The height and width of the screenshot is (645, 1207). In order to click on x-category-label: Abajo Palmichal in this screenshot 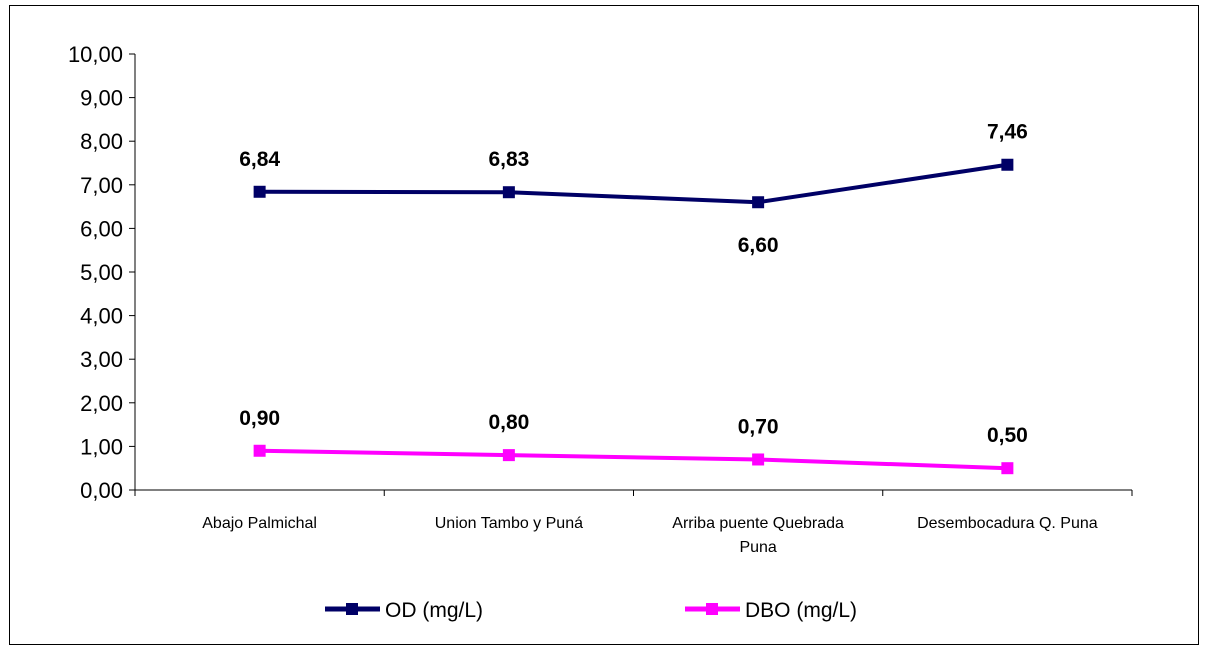, I will do `click(259, 523)`.